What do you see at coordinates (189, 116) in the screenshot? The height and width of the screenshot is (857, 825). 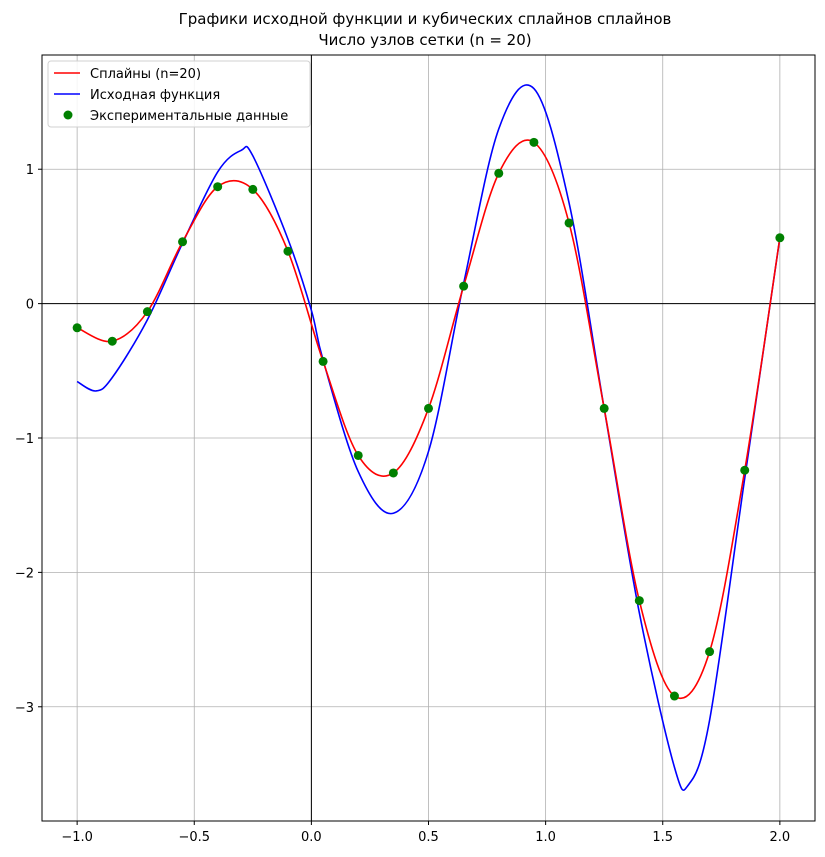 I see `legend-label: Экспериментальные данные` at bounding box center [189, 116].